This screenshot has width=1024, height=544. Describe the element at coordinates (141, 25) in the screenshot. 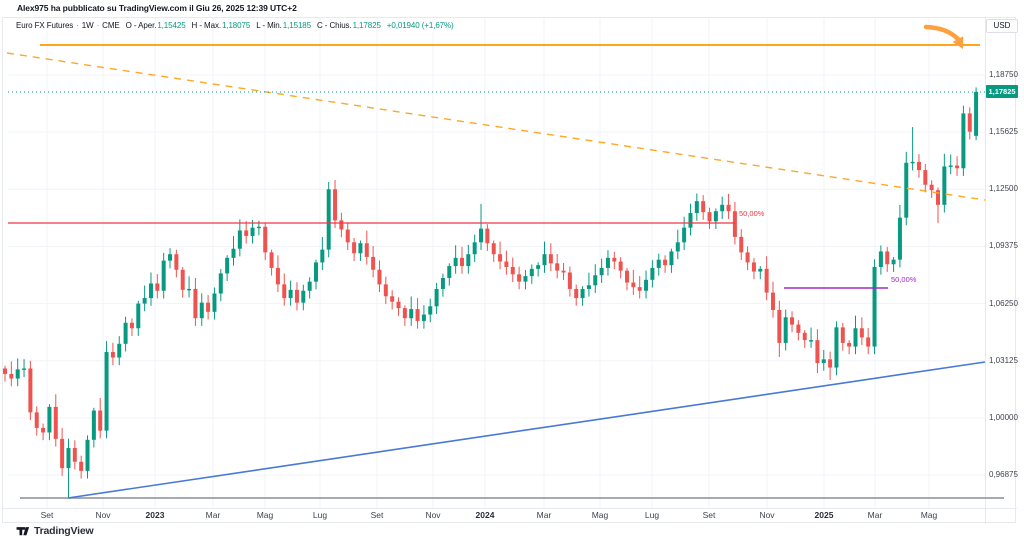

I see `open-label: O - Aper.` at that location.